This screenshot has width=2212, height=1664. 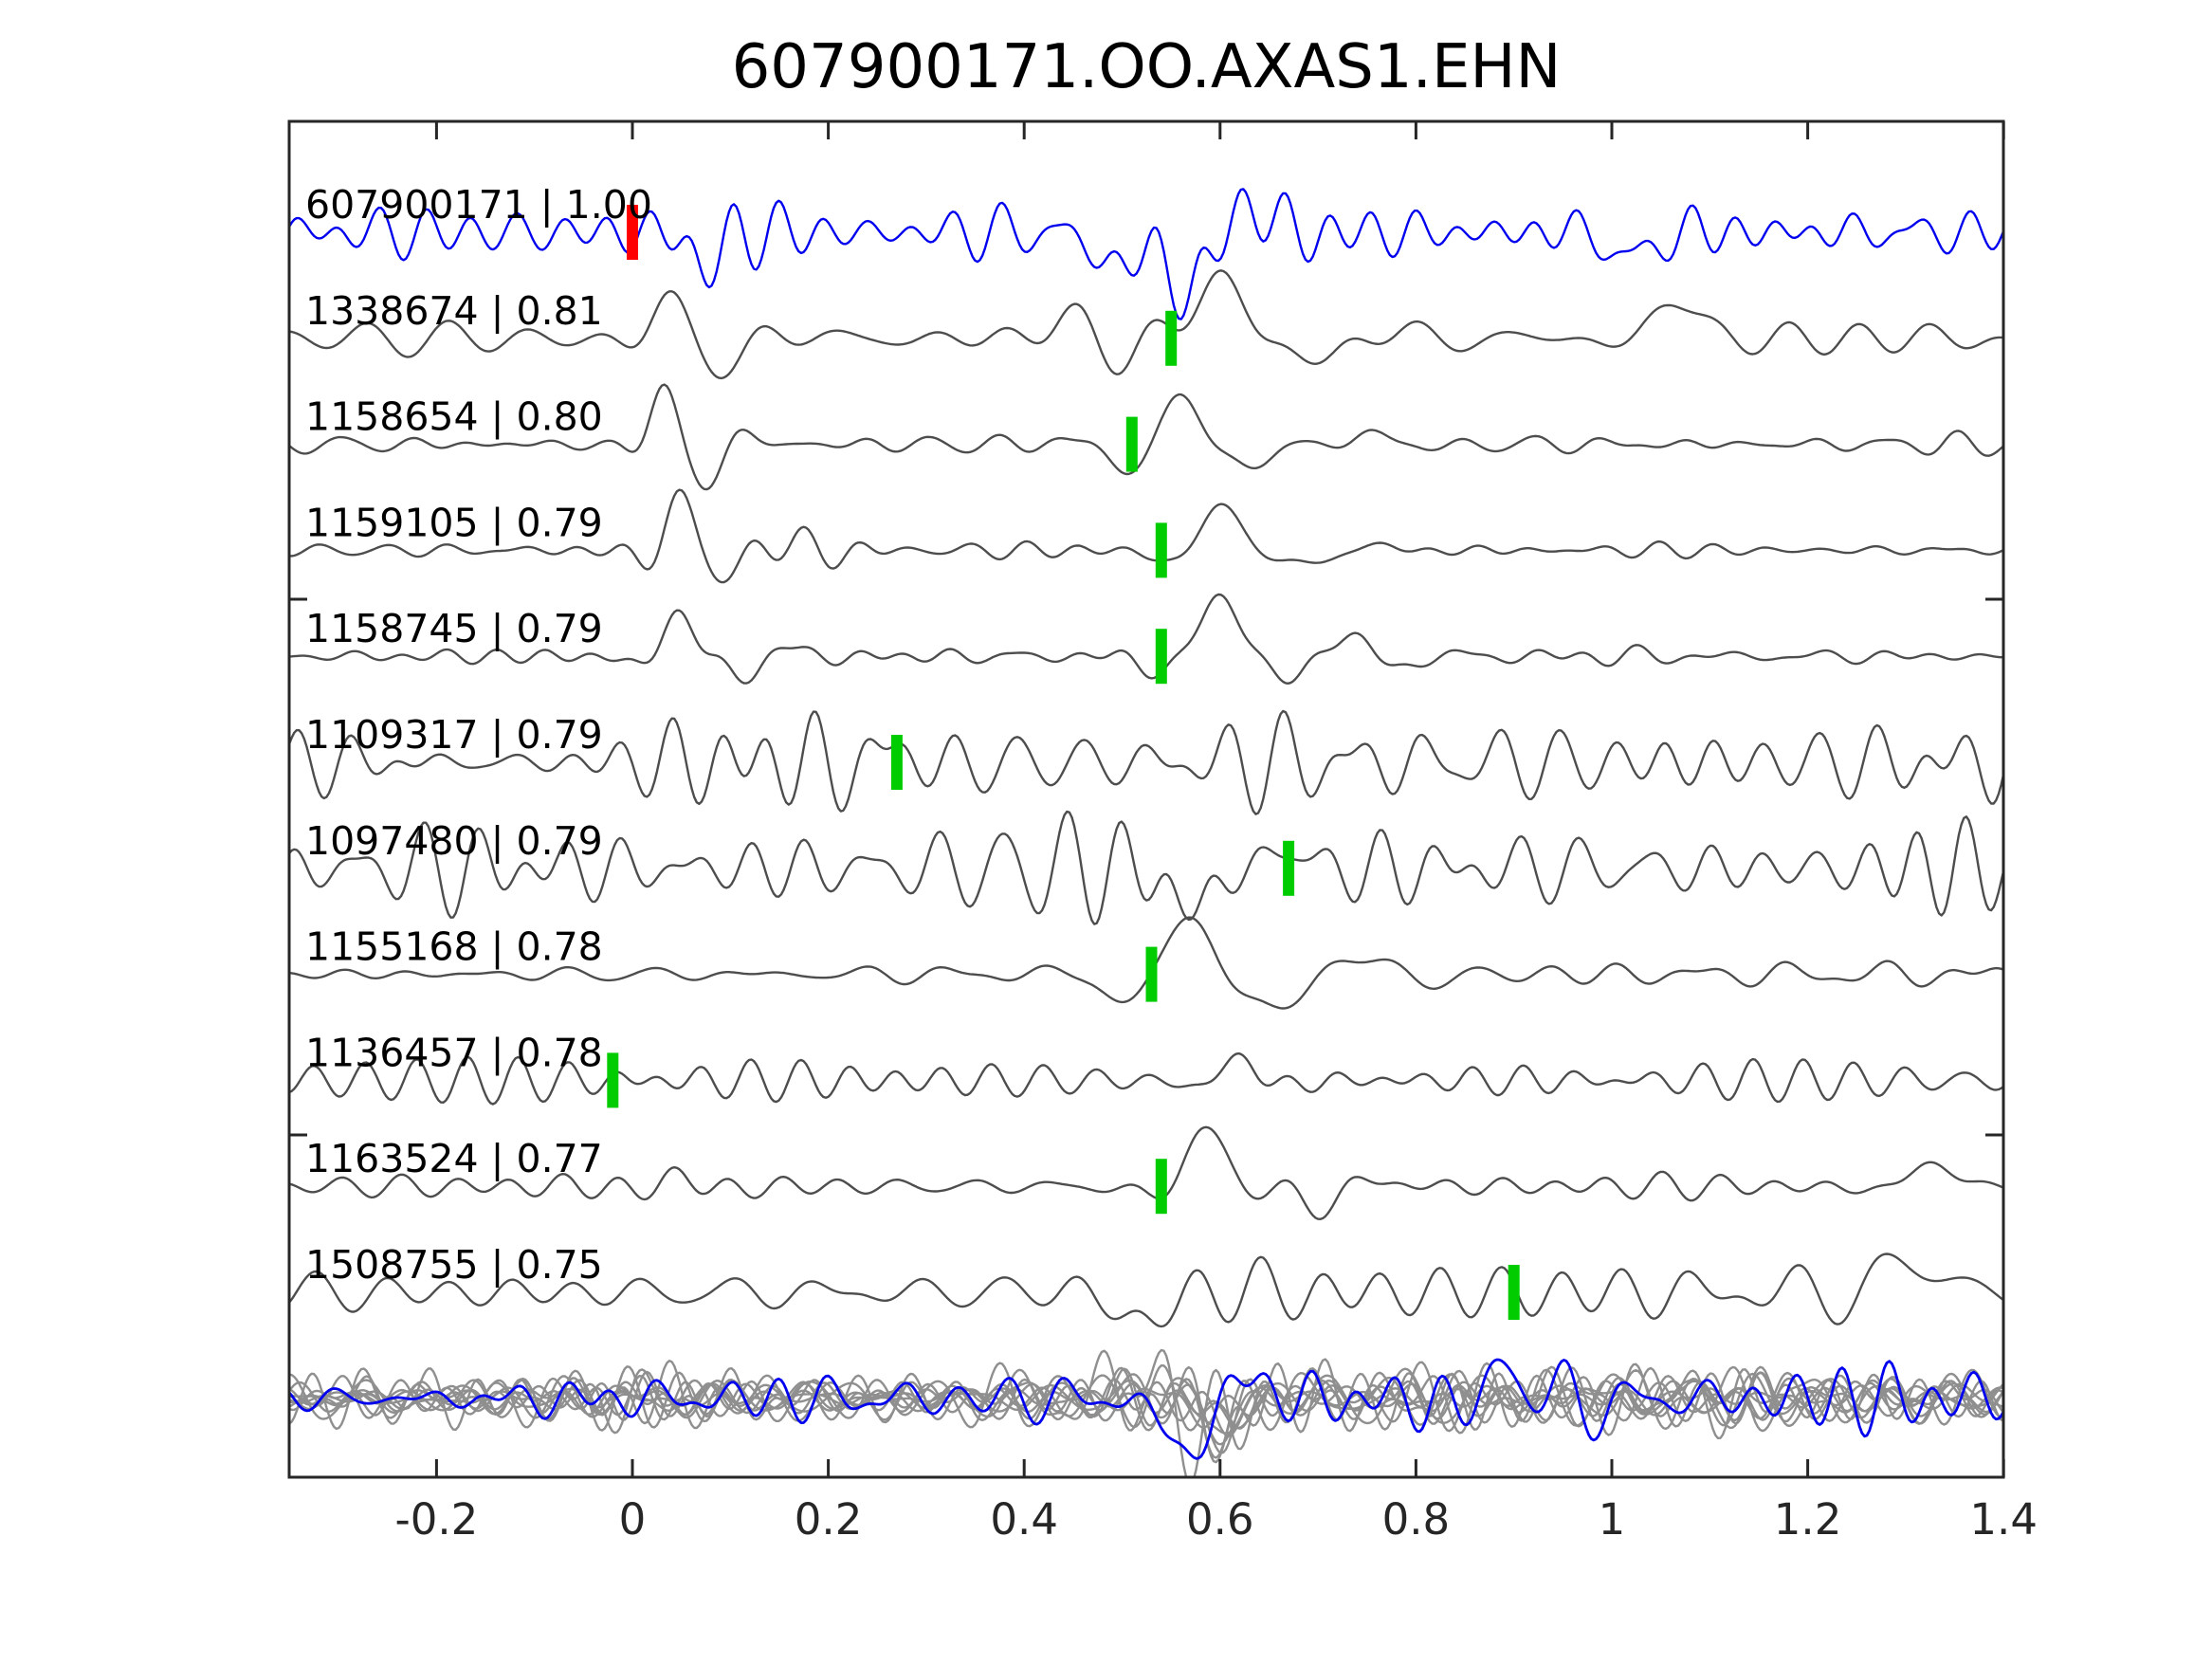 I want to click on trace-label-1158654: 1158654 | 0.80, so click(x=454, y=417).